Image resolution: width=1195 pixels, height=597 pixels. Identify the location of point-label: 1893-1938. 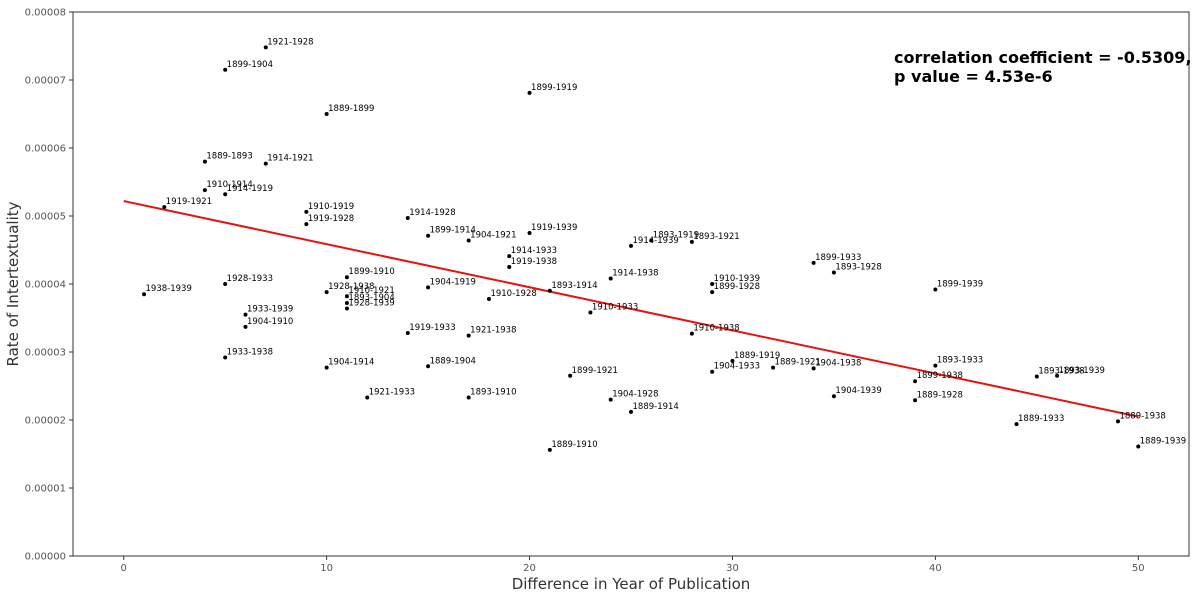
(1061, 371).